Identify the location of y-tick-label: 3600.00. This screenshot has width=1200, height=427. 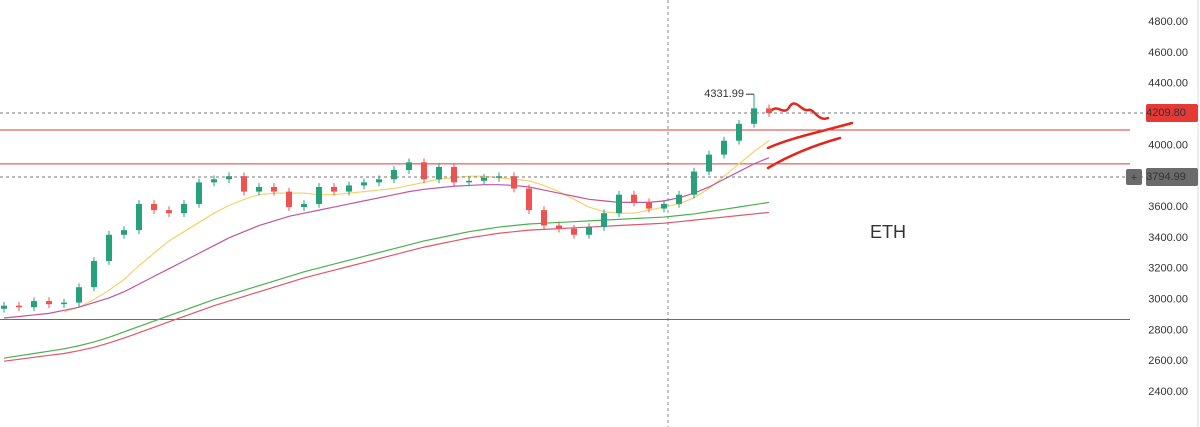
(1168, 207).